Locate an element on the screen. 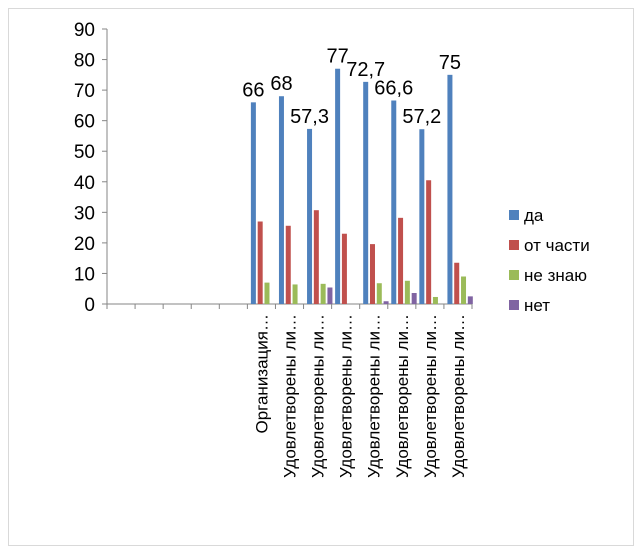 The width and height of the screenshot is (644, 554). data-label: 77 is located at coordinates (337, 57).